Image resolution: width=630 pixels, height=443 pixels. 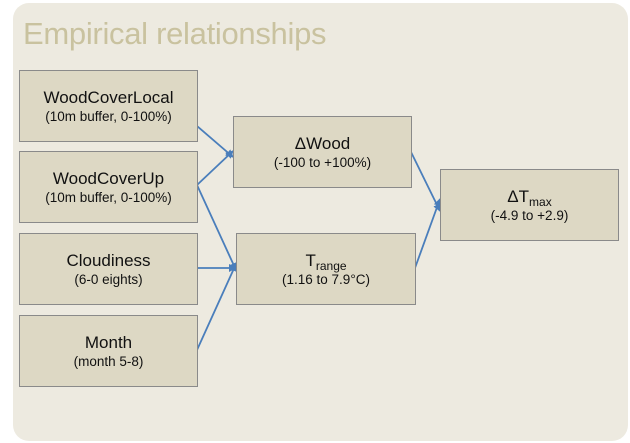 What do you see at coordinates (108, 97) in the screenshot?
I see `node-label: WoodCoverLocal` at bounding box center [108, 97].